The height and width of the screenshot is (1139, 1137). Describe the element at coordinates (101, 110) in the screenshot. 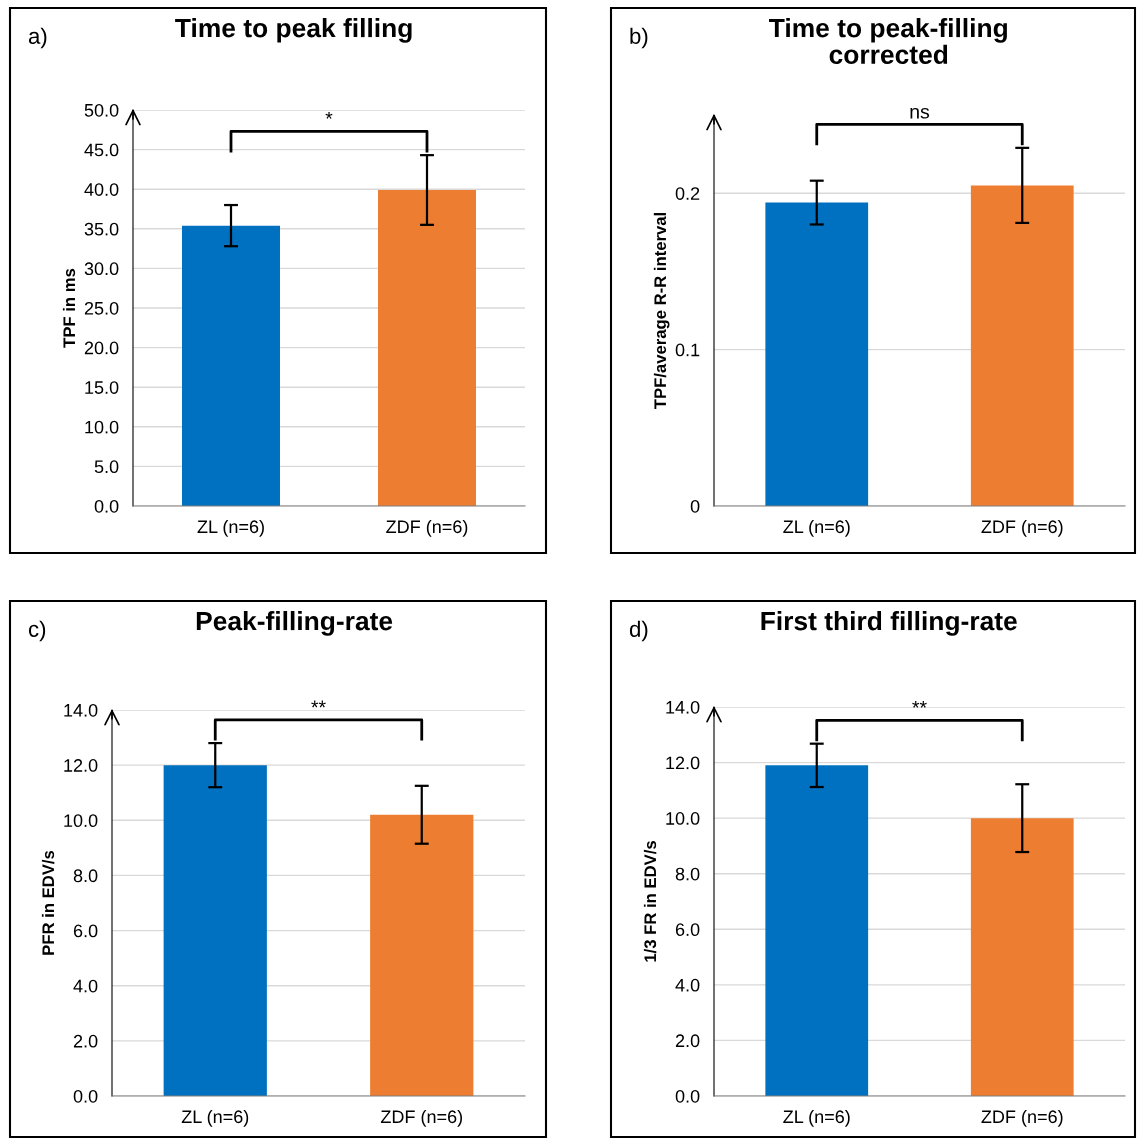

I see `y-tick-label: 50.0` at that location.